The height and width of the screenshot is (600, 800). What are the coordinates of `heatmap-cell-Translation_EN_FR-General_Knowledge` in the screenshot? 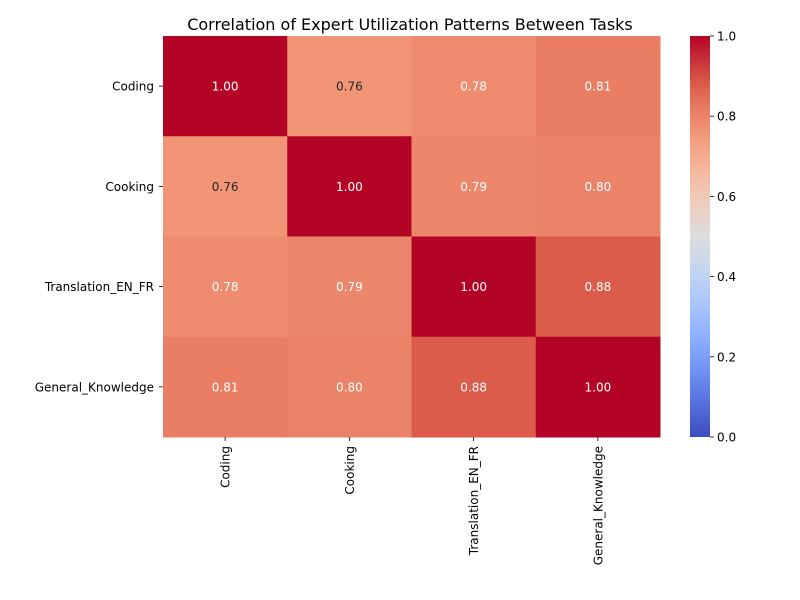 It's located at (598, 287).